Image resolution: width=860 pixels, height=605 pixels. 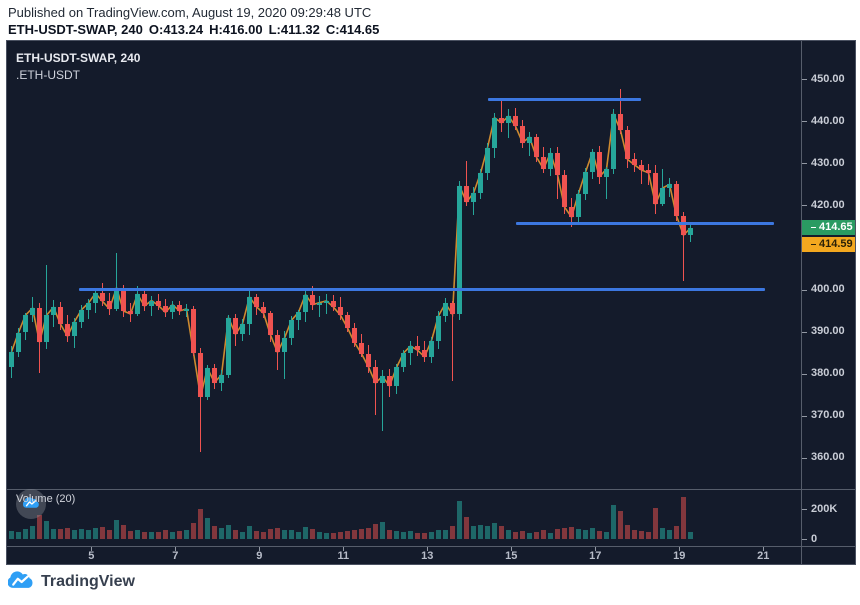 I want to click on chart-legend: ETH-USDT-SWAP, 240 .ETH-USDT, so click(x=78, y=67).